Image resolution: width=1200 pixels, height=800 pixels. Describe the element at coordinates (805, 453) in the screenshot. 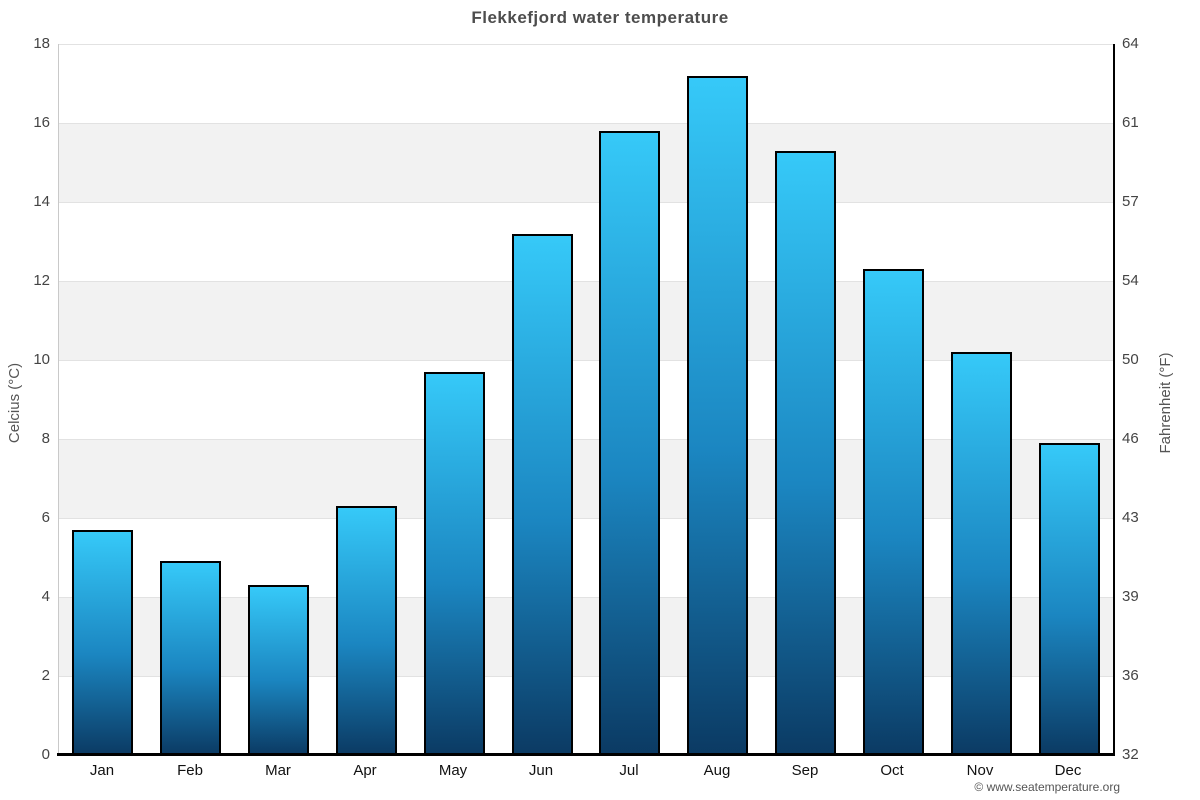

I see `bar-sep` at that location.